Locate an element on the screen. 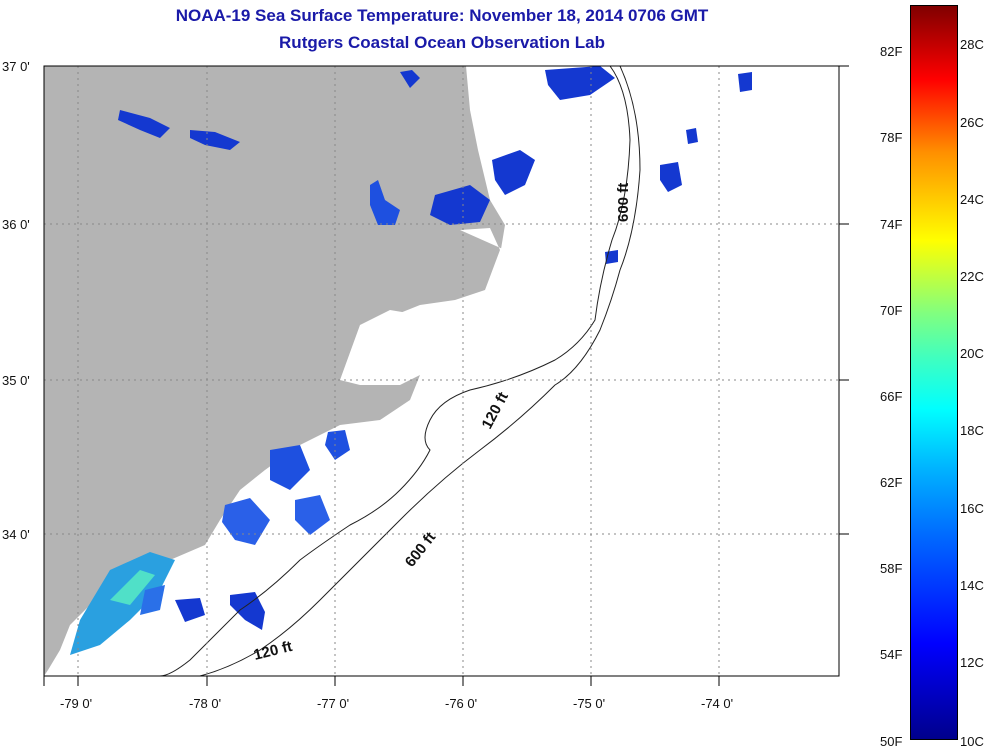  colorbar-f-label: 70F is located at coordinates (891, 310).